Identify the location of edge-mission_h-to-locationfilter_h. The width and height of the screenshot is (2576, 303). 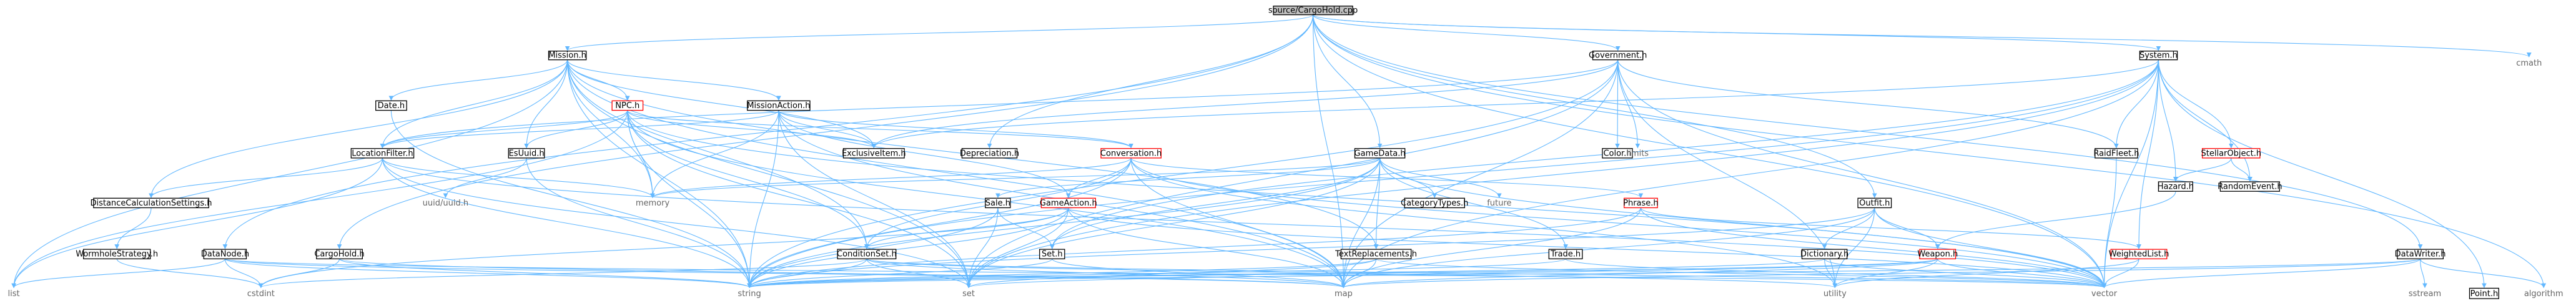
(474, 104).